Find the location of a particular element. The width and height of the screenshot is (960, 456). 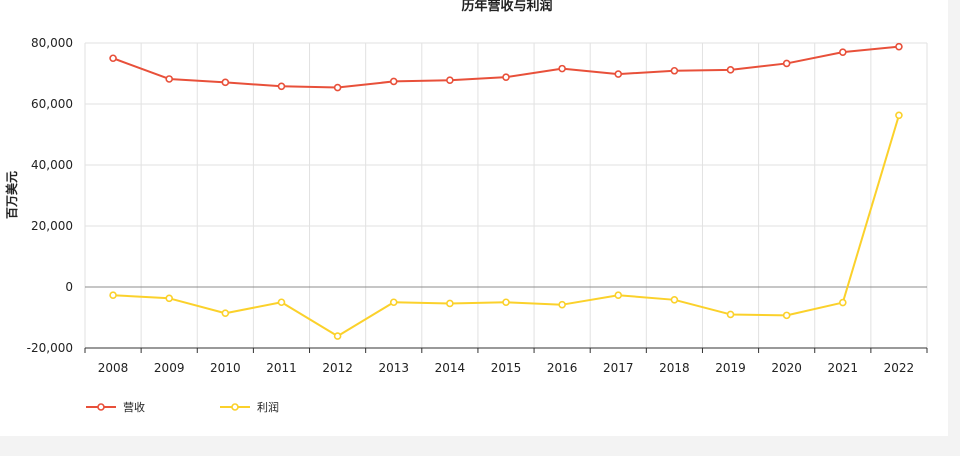

legend-label: 利润 is located at coordinates (268, 407).